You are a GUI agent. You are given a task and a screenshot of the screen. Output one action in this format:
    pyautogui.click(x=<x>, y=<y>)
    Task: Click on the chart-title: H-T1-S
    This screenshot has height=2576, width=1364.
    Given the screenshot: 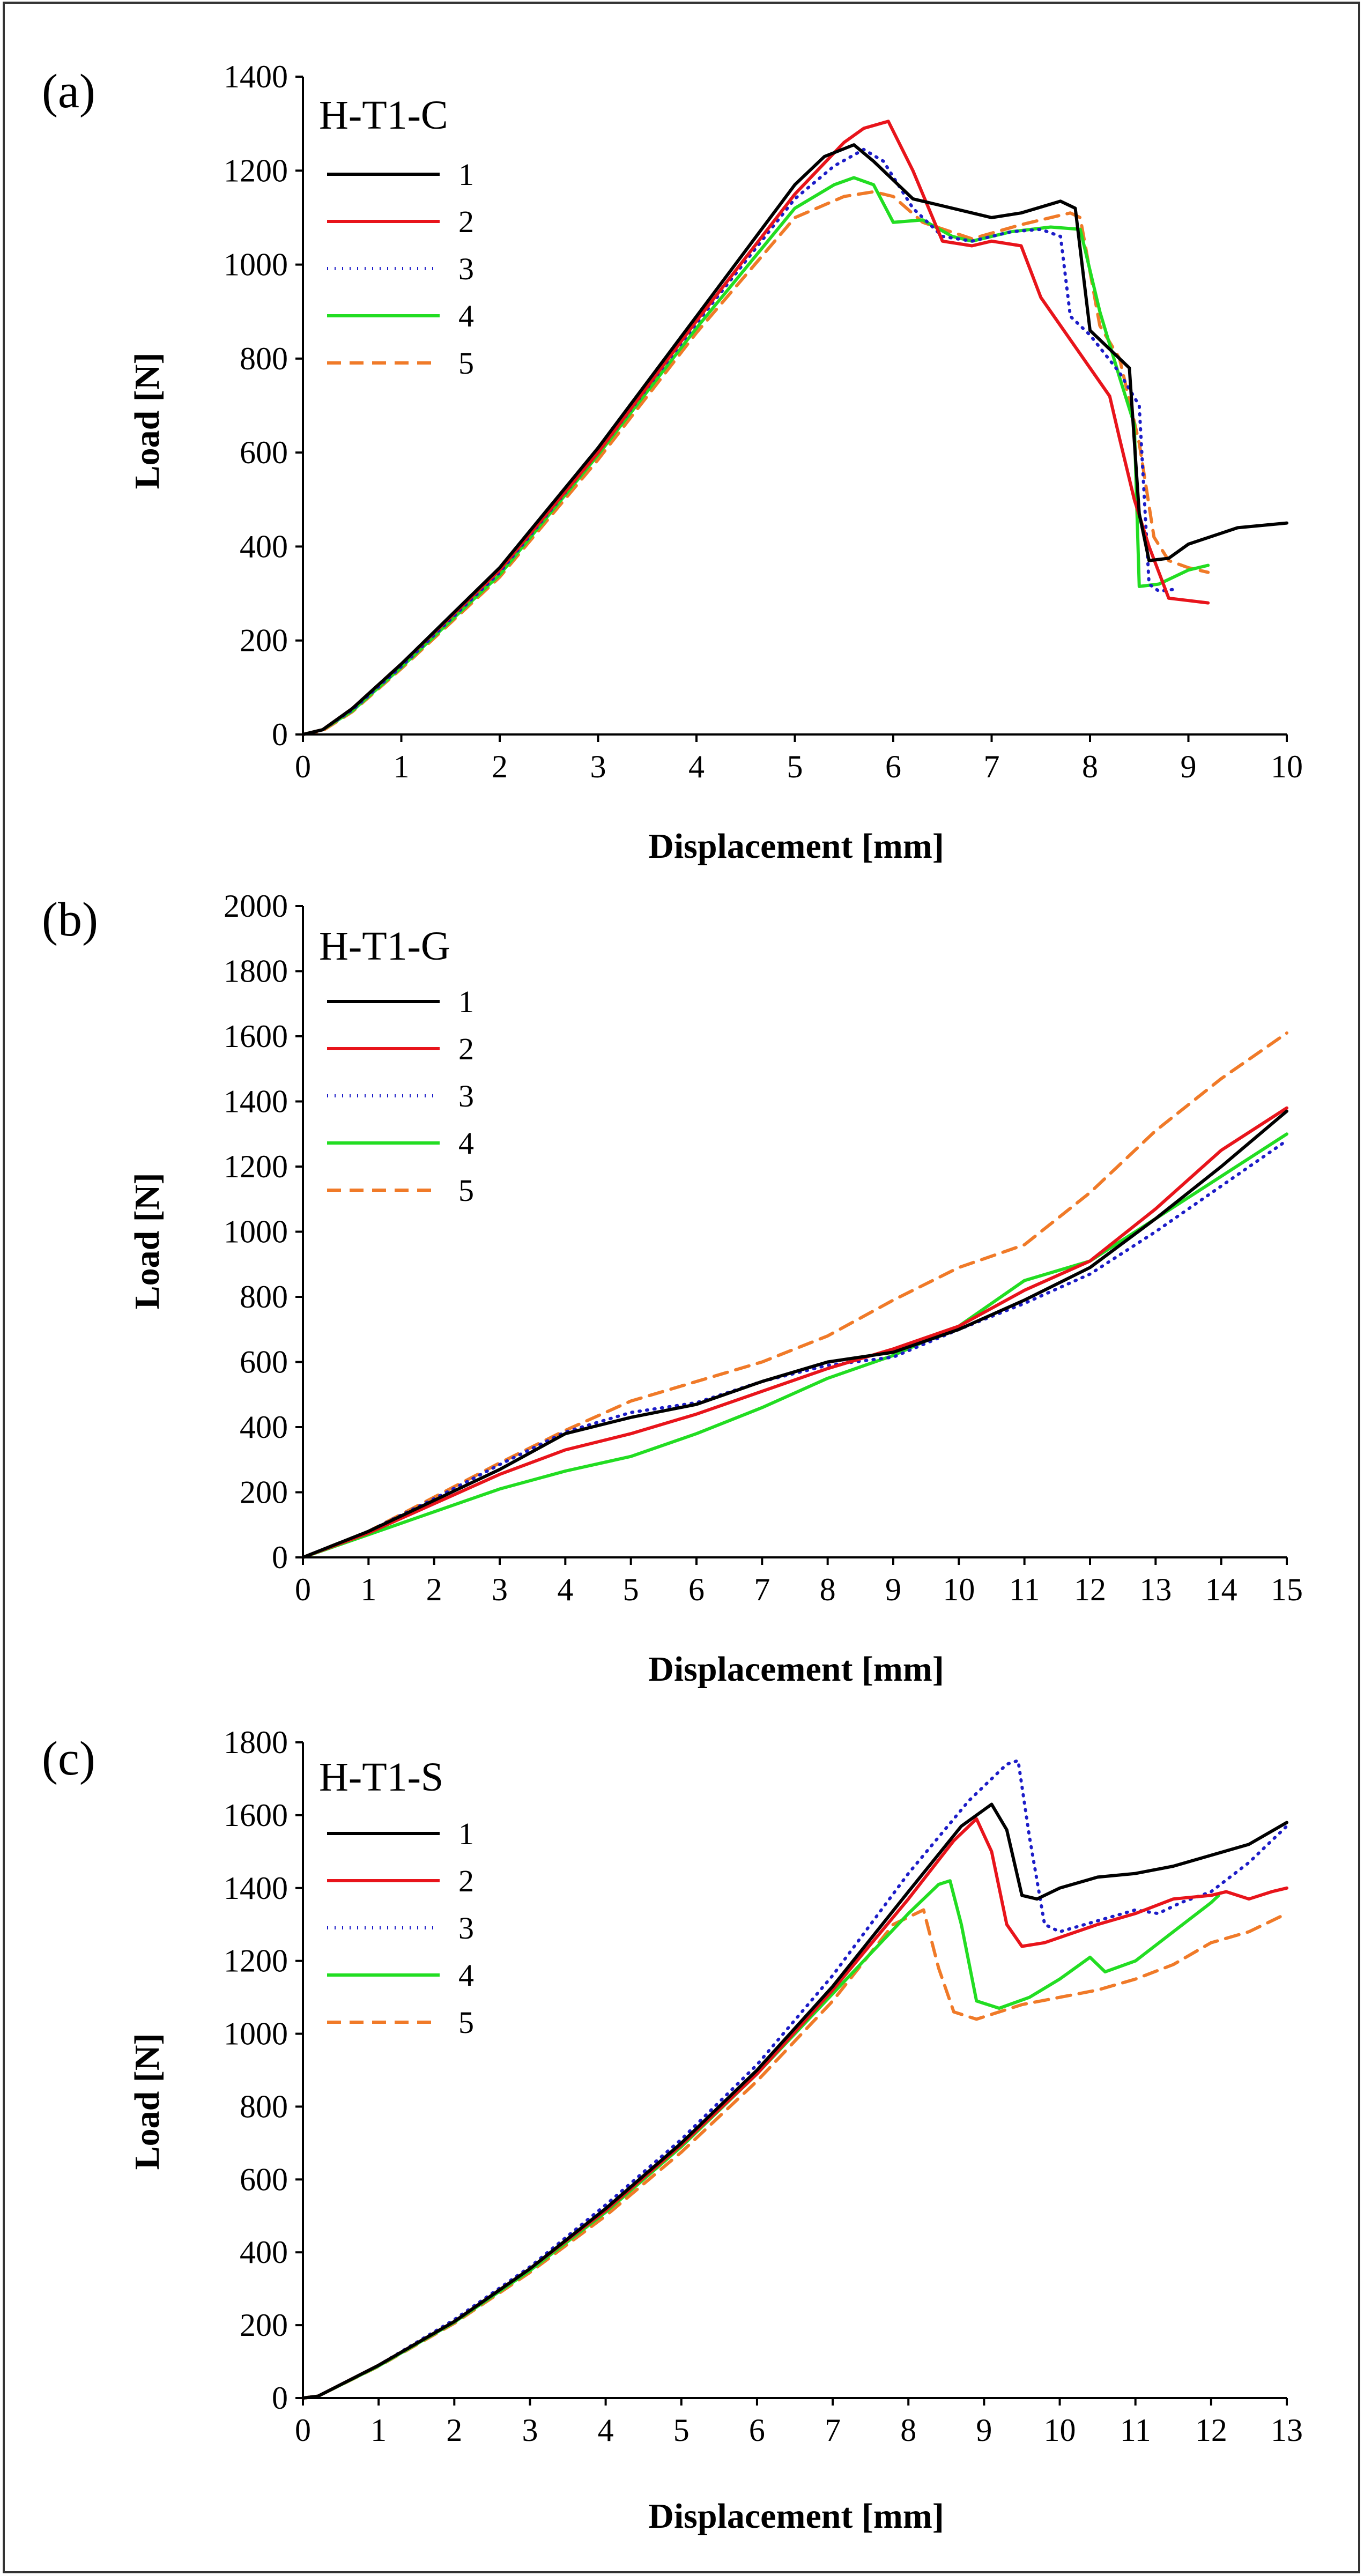 What is the action you would take?
    pyautogui.click(x=381, y=1778)
    